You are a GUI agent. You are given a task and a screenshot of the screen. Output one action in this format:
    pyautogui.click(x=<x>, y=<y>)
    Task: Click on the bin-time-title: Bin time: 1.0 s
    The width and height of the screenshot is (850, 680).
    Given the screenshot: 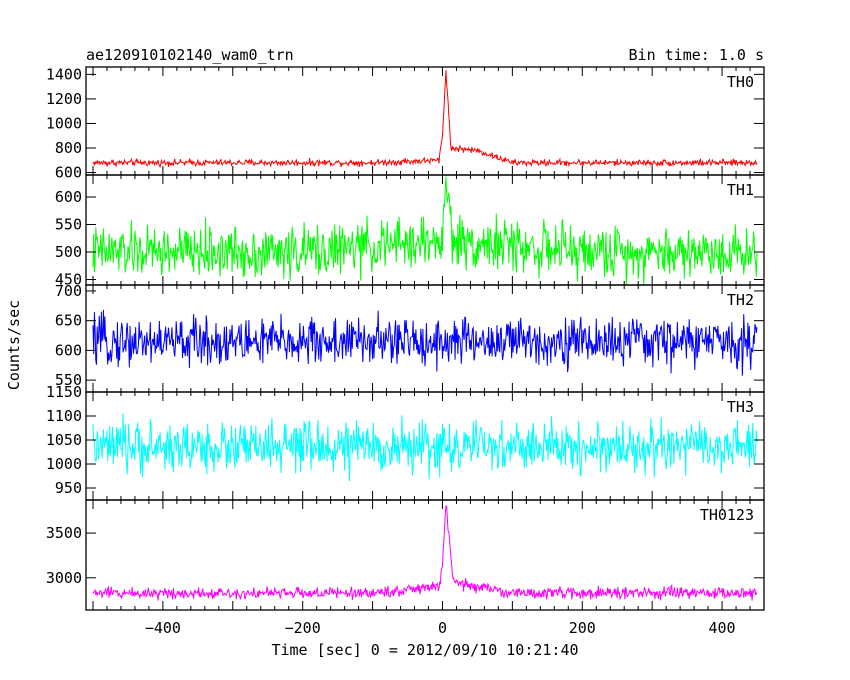 What is the action you would take?
    pyautogui.click(x=696, y=55)
    